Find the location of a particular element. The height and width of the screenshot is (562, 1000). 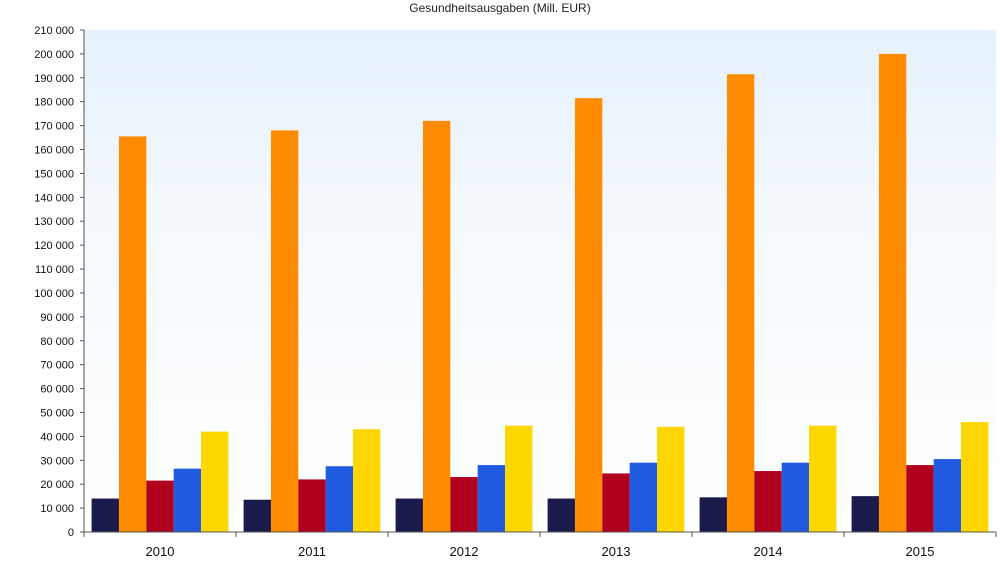

y-tick-label: 210 000 is located at coordinates (54, 31).